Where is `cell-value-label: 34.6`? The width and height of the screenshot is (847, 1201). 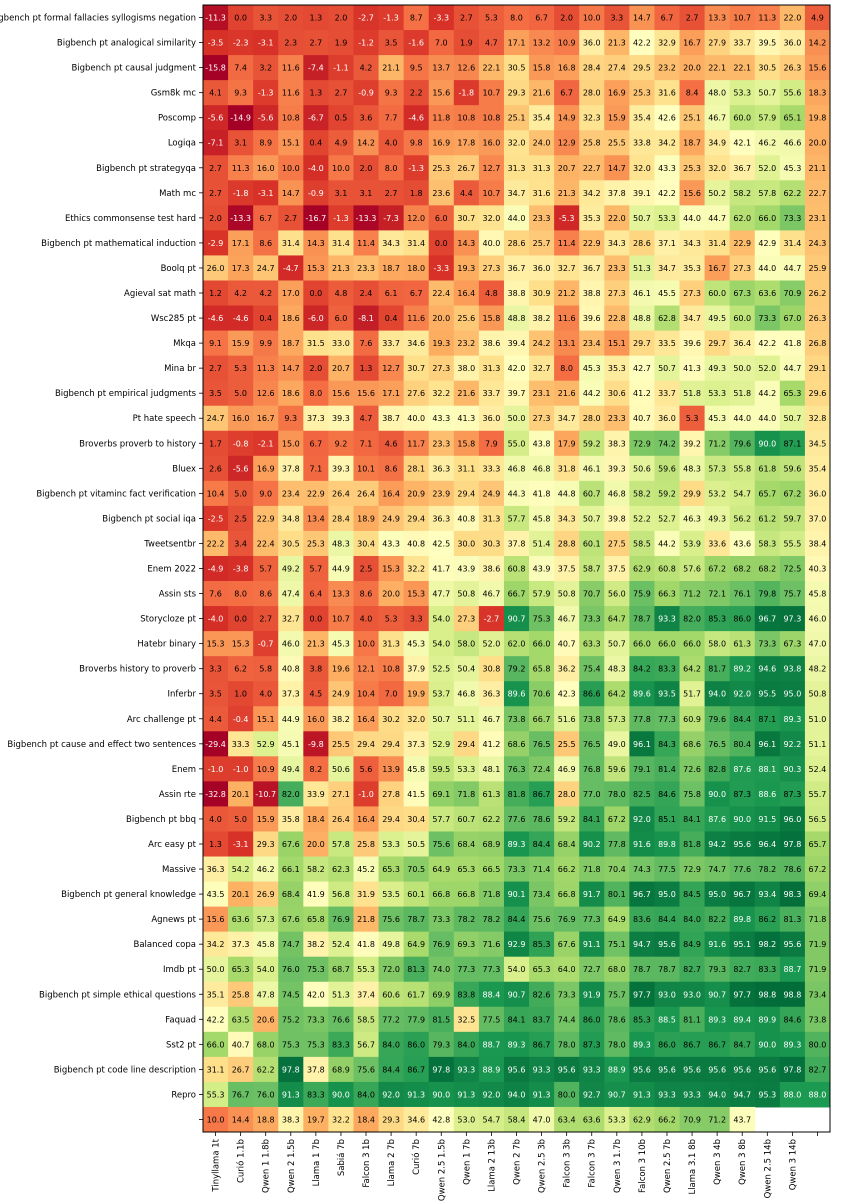
cell-value-label: 34.6 is located at coordinates (416, 343).